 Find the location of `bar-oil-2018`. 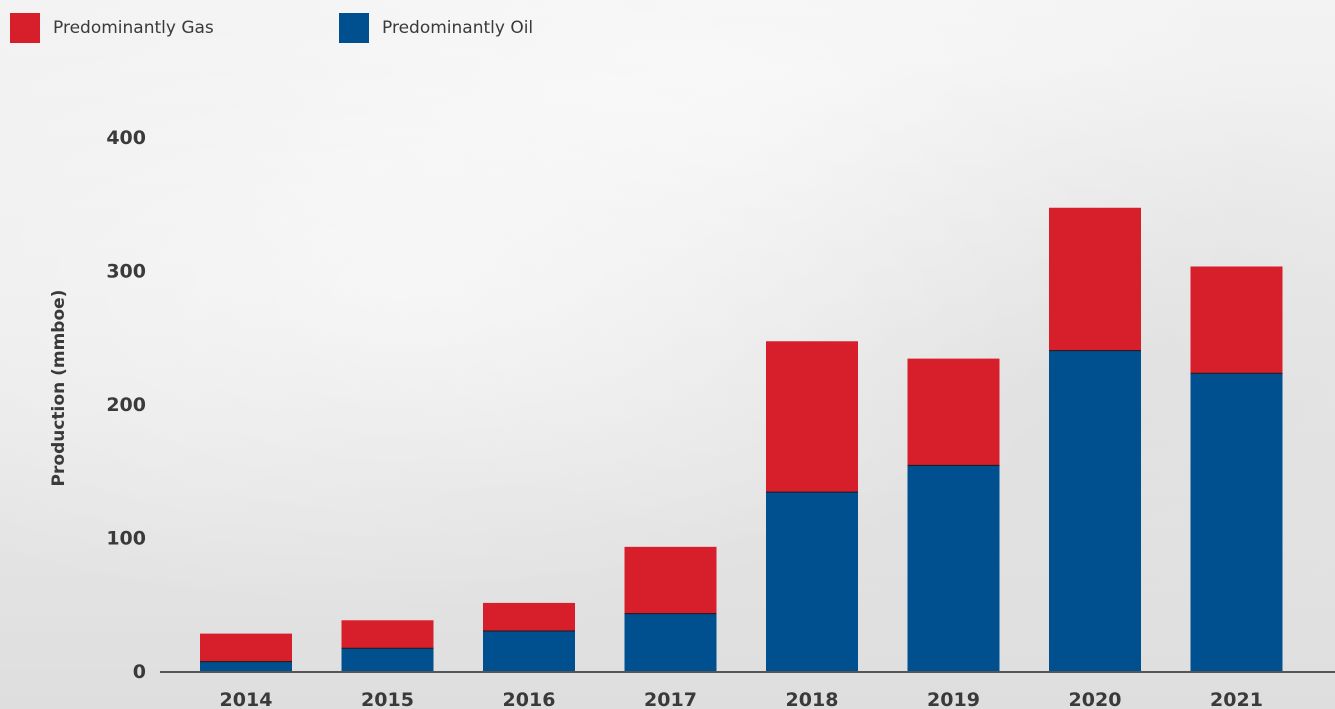

bar-oil-2018 is located at coordinates (812, 581).